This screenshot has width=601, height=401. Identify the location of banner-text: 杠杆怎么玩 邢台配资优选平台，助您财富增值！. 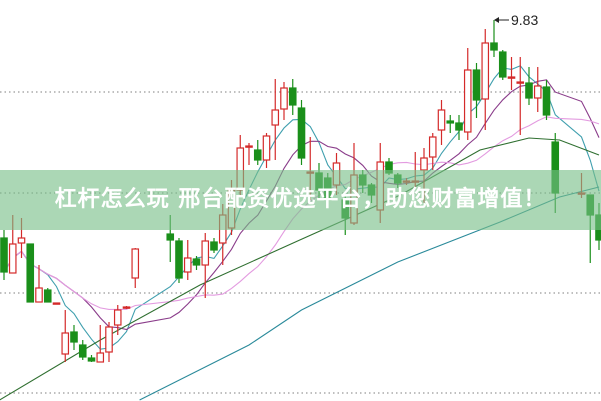
(300, 199).